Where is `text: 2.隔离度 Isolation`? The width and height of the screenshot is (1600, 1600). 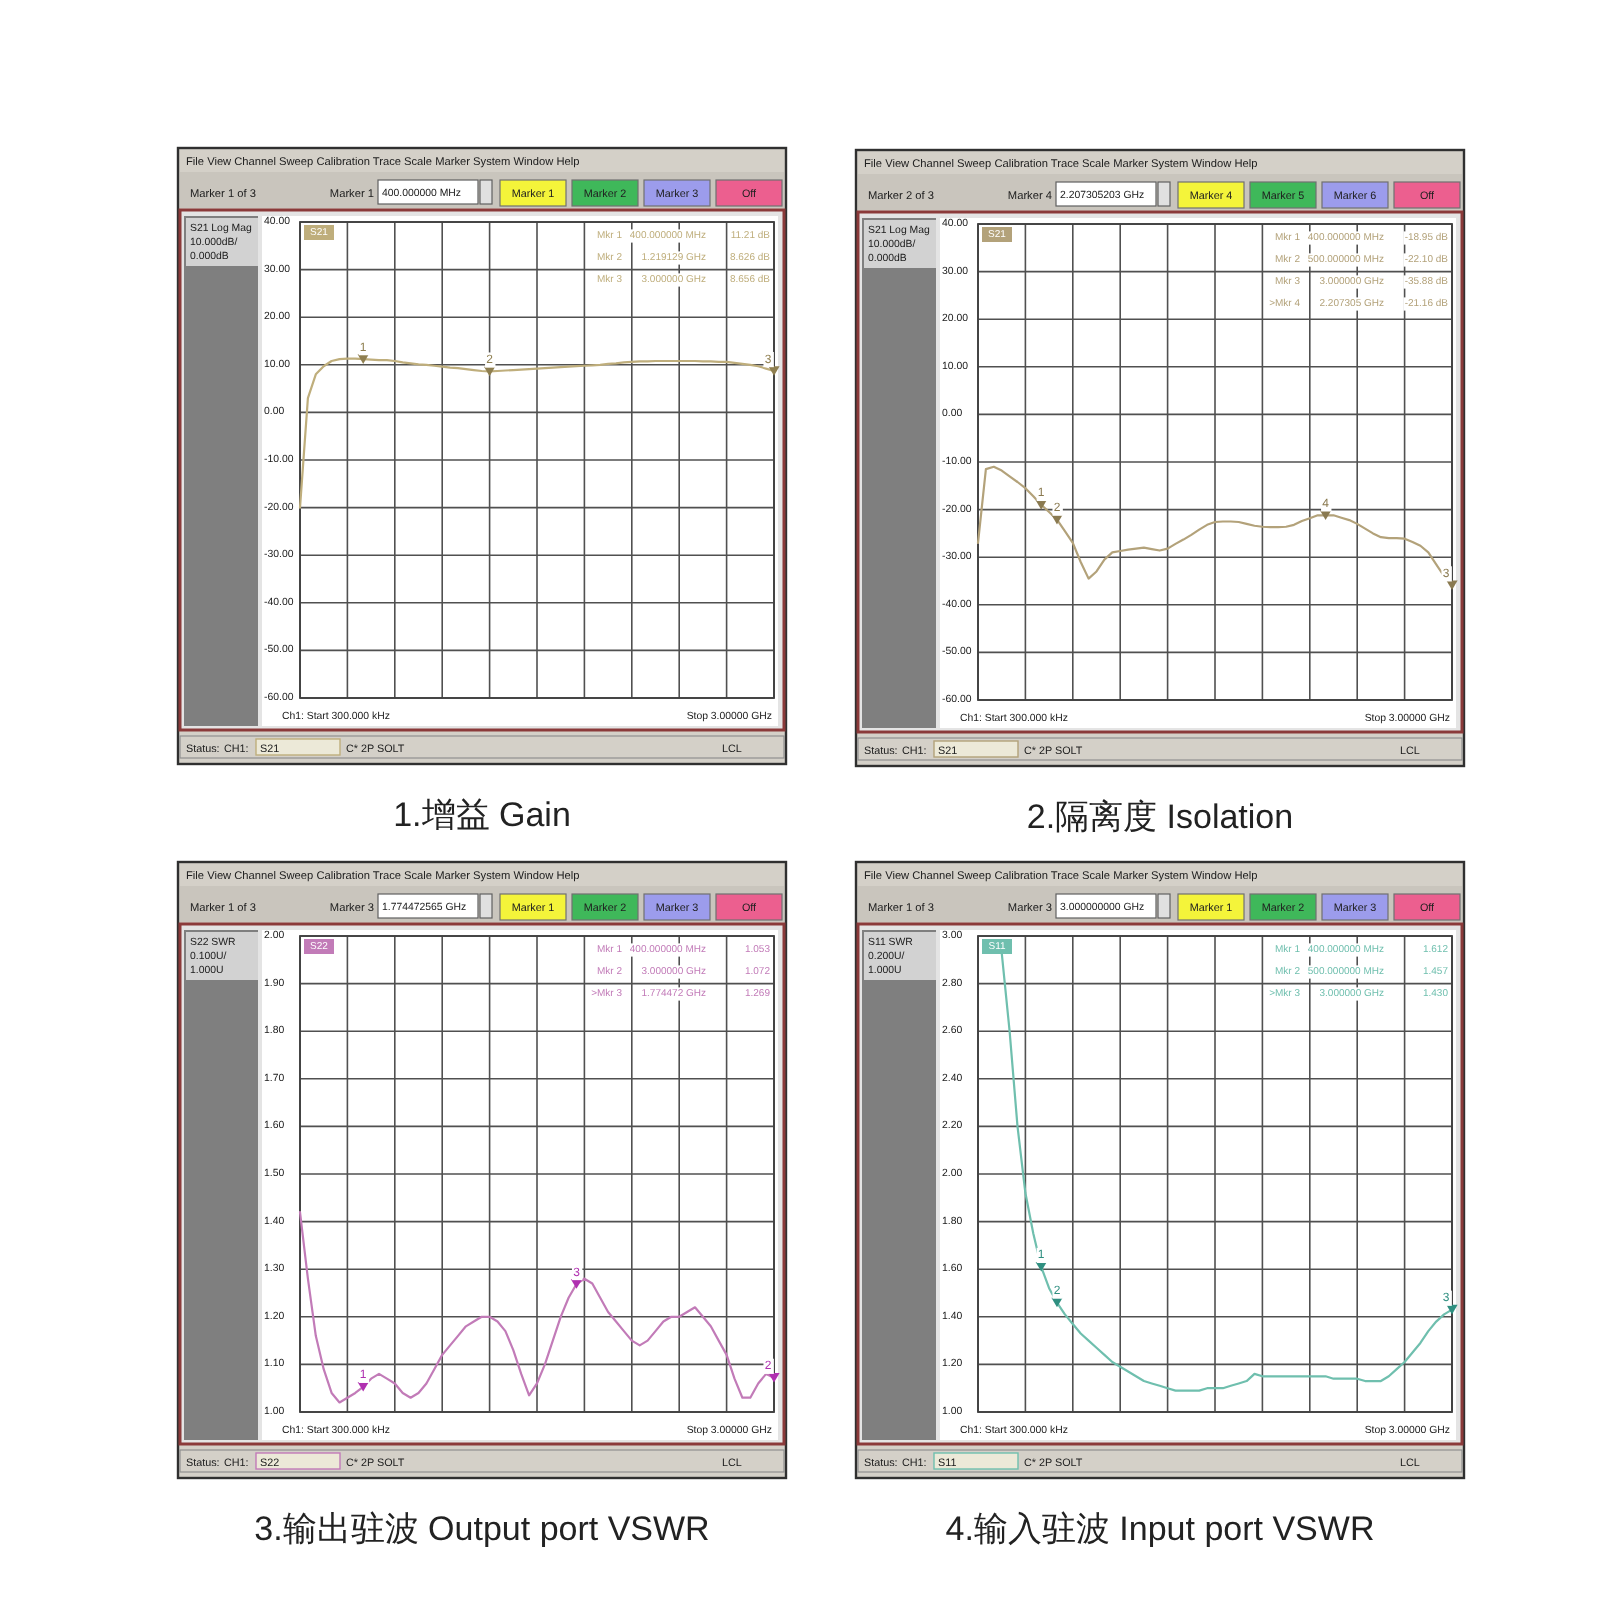 text: 2.隔离度 Isolation is located at coordinates (1160, 817).